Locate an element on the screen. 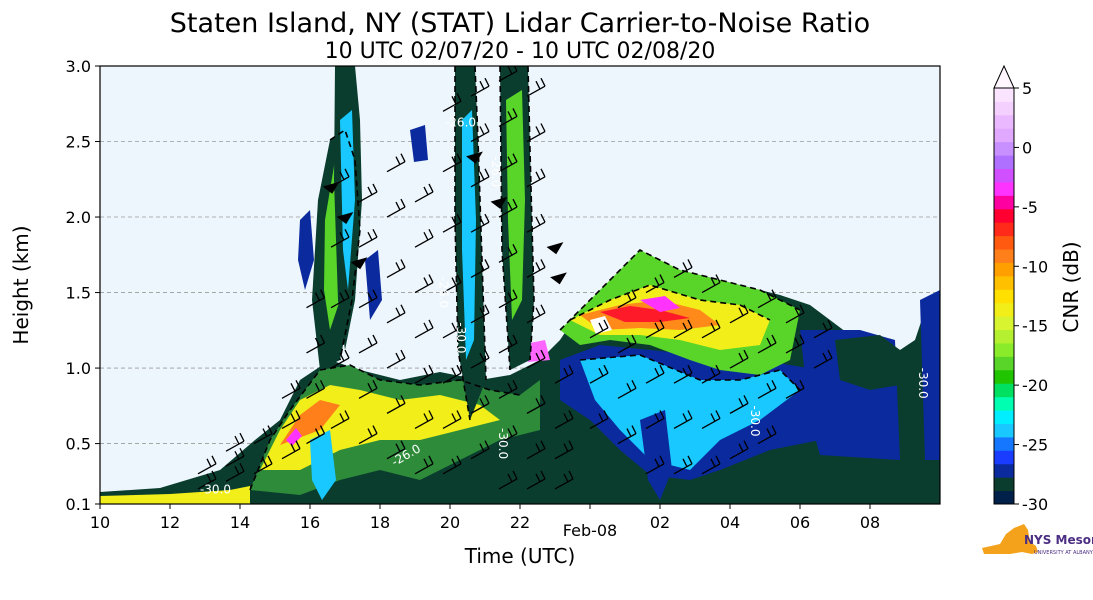 This screenshot has height=600, width=1093. colorbar-tick-label: -5 is located at coordinates (1030, 207).